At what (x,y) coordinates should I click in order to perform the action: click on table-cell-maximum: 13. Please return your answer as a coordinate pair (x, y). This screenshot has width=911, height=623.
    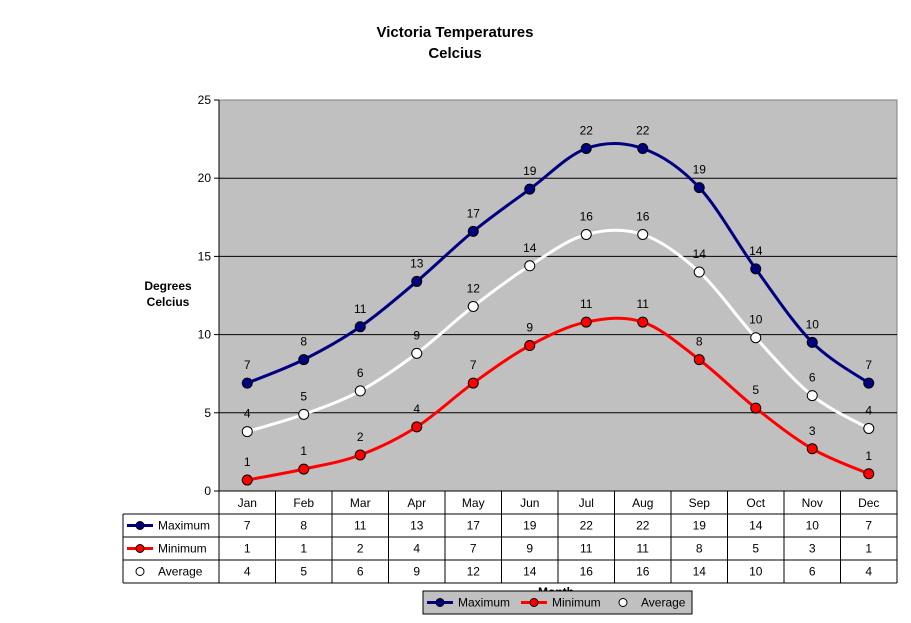
    Looking at the image, I should click on (417, 526).